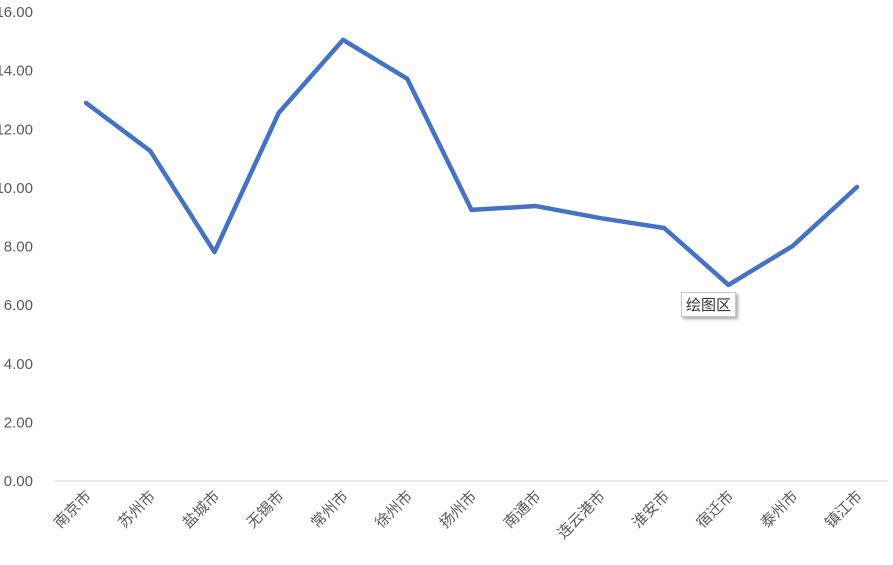  What do you see at coordinates (715, 509) in the screenshot?
I see `x-tick-label: 宿迁市` at bounding box center [715, 509].